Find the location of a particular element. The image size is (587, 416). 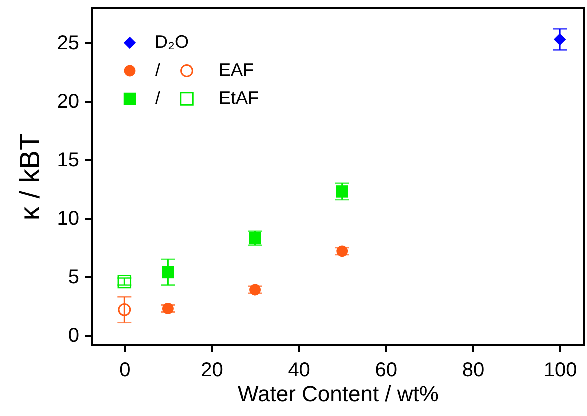

legend-label: EAF is located at coordinates (236, 70).